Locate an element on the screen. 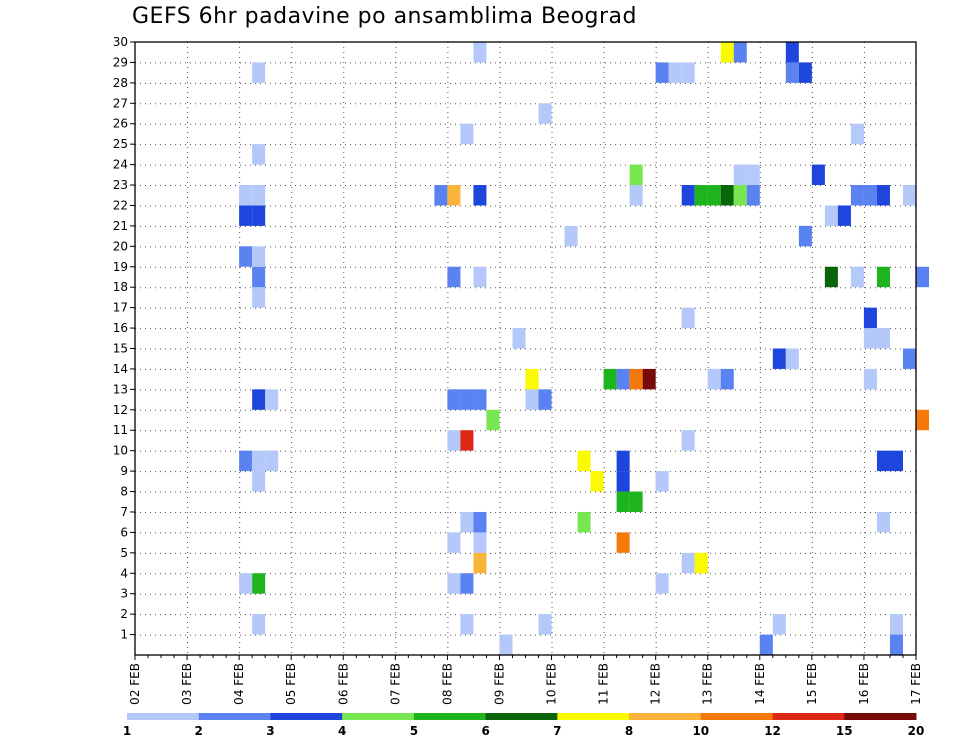 Image resolution: width=960 pixels, height=742 pixels. x-tick-label: 08 FEB is located at coordinates (447, 684).